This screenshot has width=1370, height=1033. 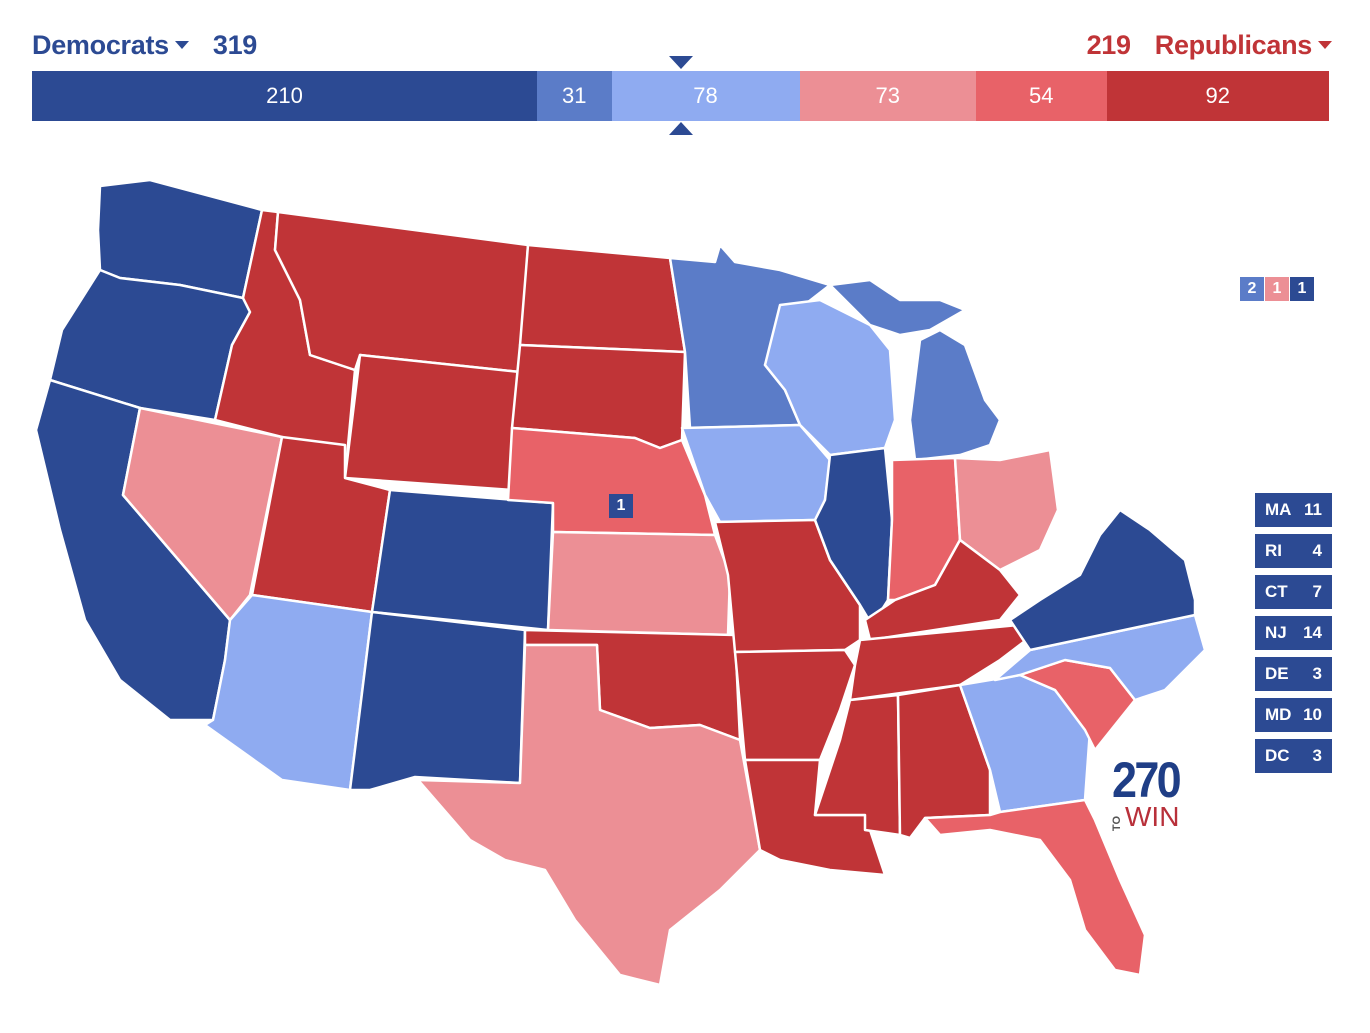 I want to click on electoral-vote-bar: 210 31 78 73 54 92, so click(x=682, y=96).